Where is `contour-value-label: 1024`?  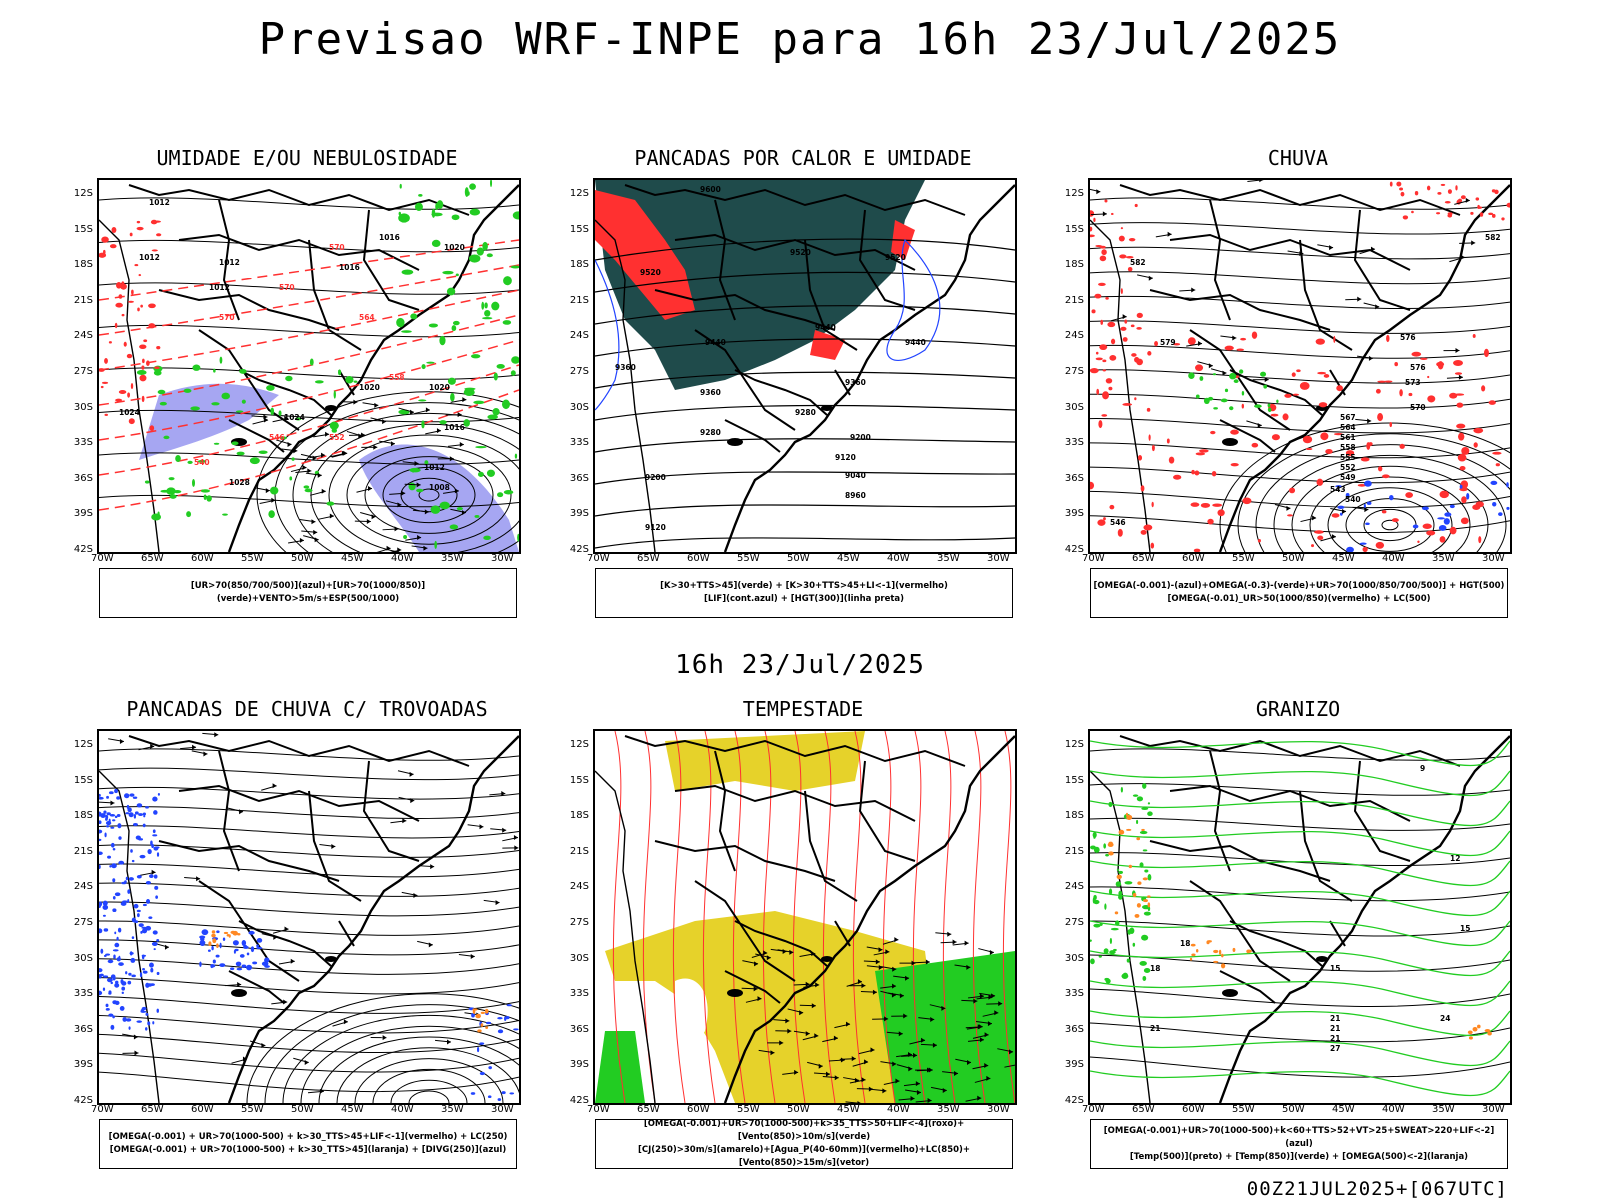
contour-value-label: 1024 is located at coordinates (294, 417).